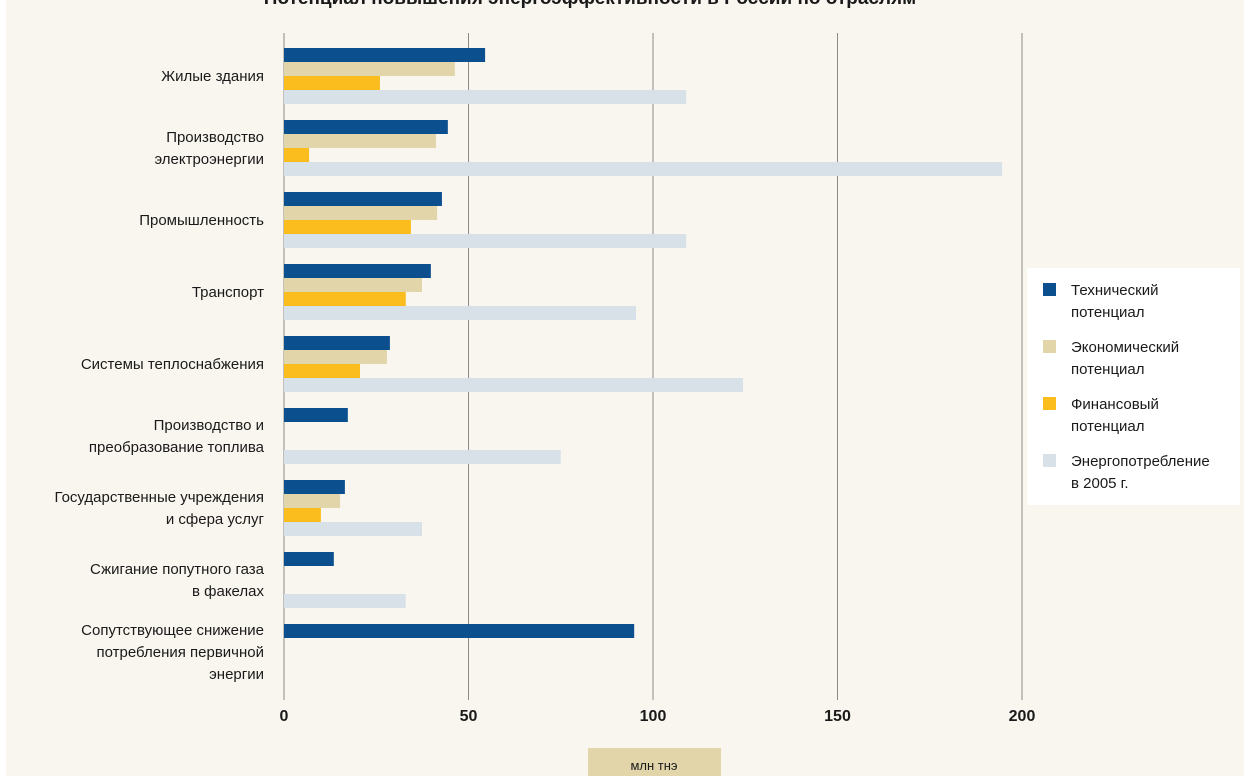 Image resolution: width=1244 pixels, height=776 pixels. What do you see at coordinates (1022, 716) in the screenshot?
I see `x-tick-label: 200` at bounding box center [1022, 716].